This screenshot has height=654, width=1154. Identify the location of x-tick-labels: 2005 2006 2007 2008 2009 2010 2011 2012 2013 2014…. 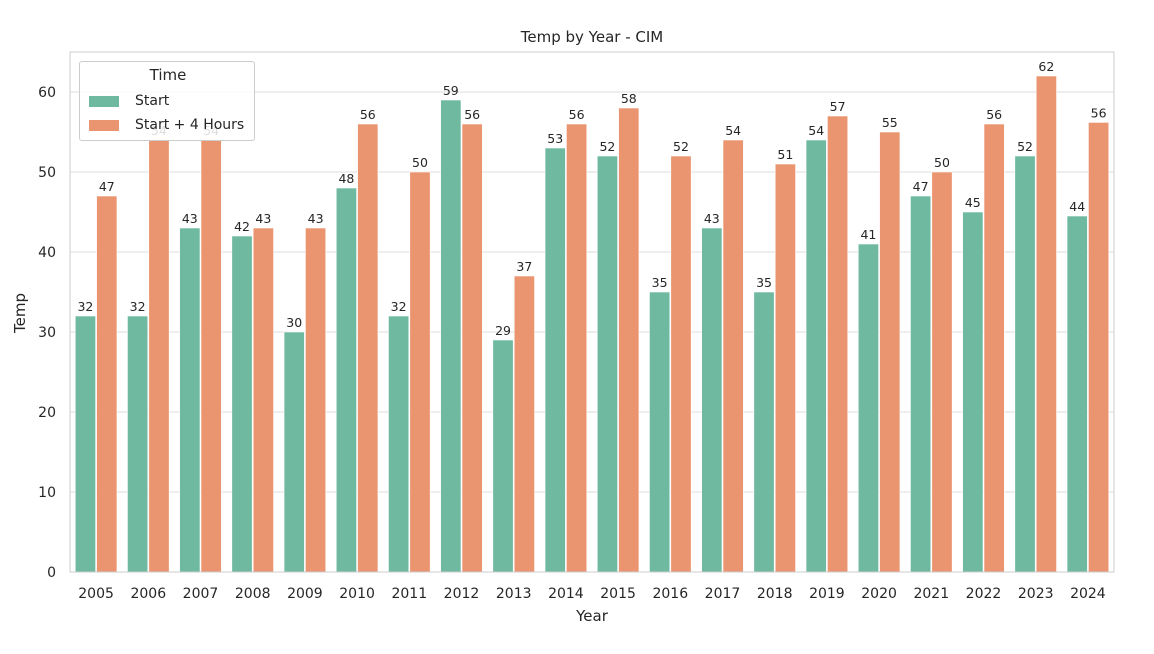
(592, 594).